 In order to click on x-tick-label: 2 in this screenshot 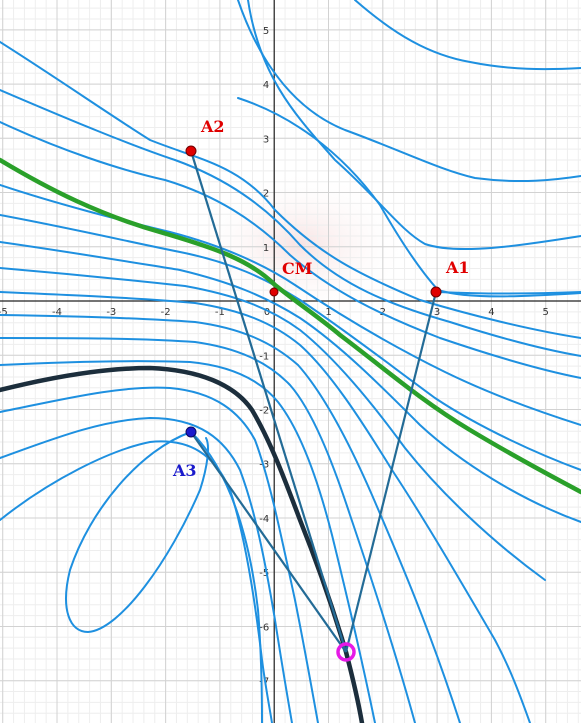, I will do `click(383, 312)`.